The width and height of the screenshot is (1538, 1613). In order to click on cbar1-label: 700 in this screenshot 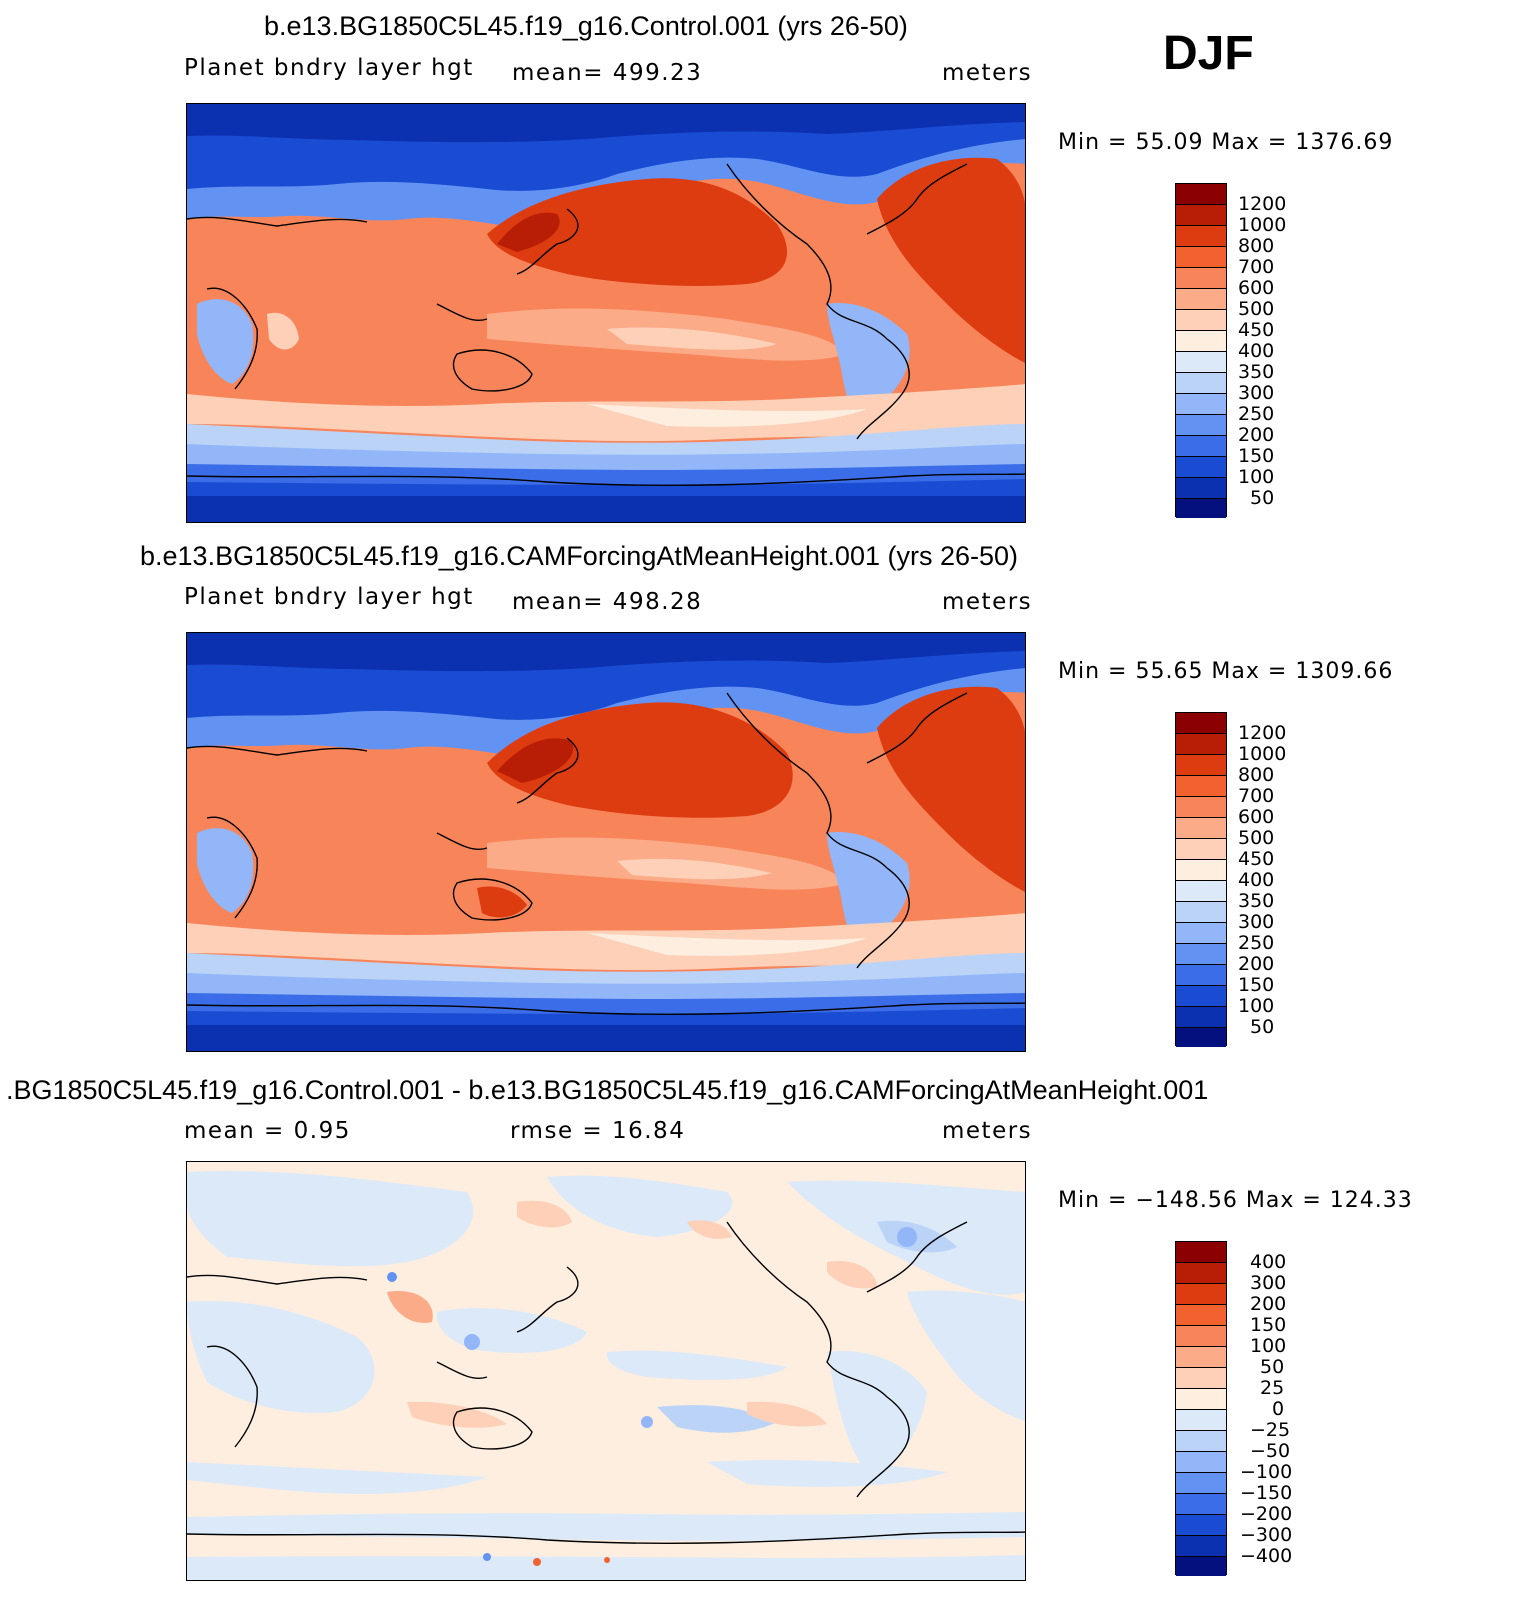, I will do `click(1256, 267)`.